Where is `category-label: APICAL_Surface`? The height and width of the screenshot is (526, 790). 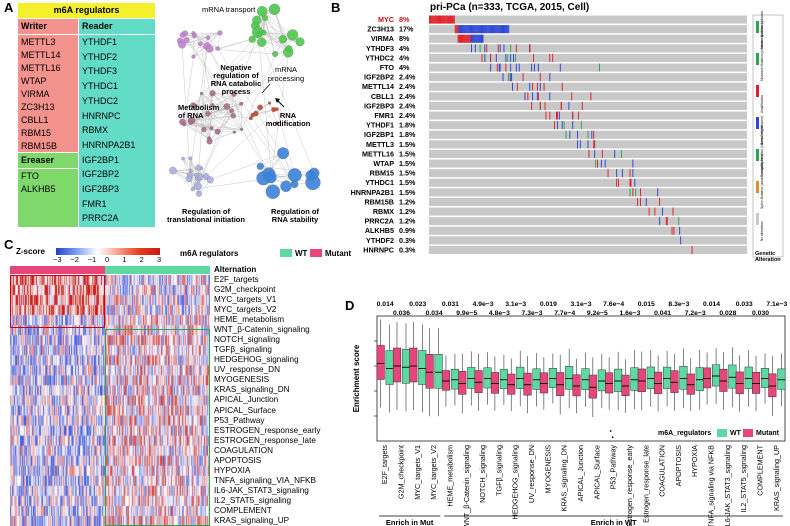
category-label: APICAL_Surface is located at coordinates (596, 472).